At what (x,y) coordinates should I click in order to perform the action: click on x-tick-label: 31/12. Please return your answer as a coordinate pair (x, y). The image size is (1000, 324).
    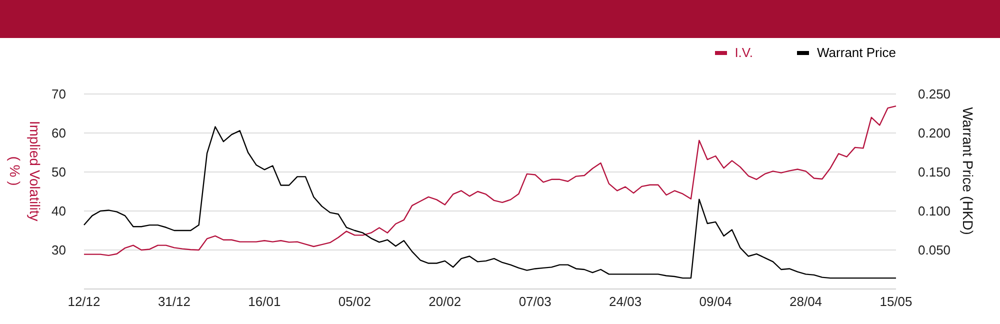
    Looking at the image, I should click on (174, 302).